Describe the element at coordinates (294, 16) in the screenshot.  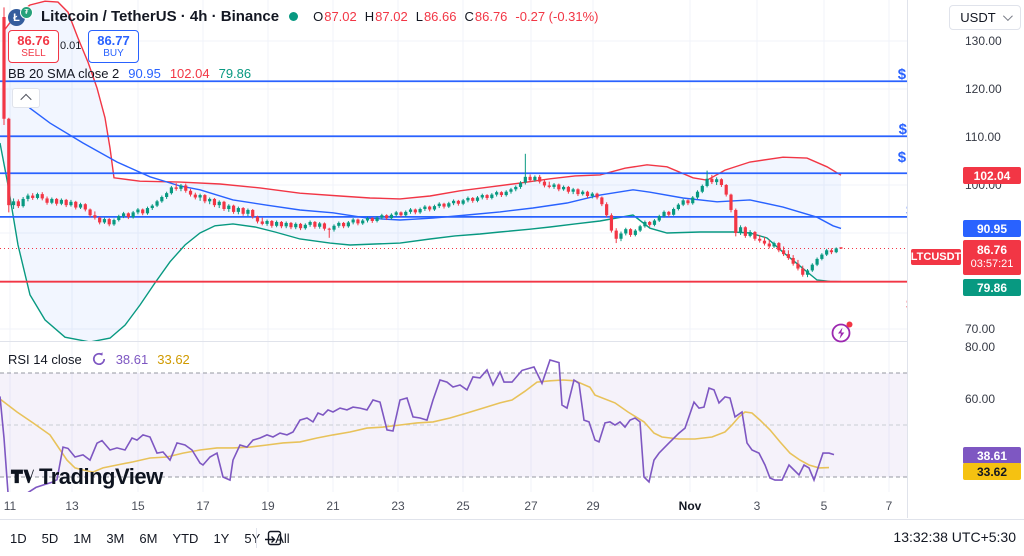
I see `market-status-dot-icon` at that location.